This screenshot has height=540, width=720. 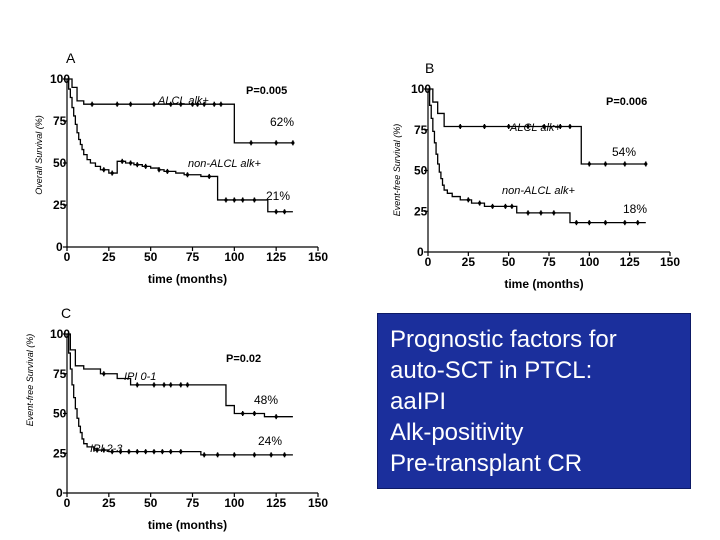 I want to click on series-end-label: 18%, so click(x=635, y=209).